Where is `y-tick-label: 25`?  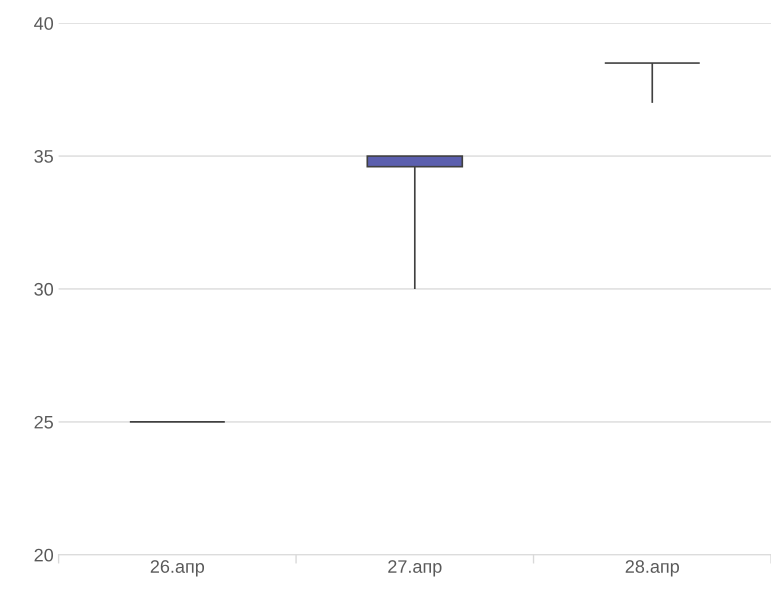
y-tick-label: 25 is located at coordinates (43, 422).